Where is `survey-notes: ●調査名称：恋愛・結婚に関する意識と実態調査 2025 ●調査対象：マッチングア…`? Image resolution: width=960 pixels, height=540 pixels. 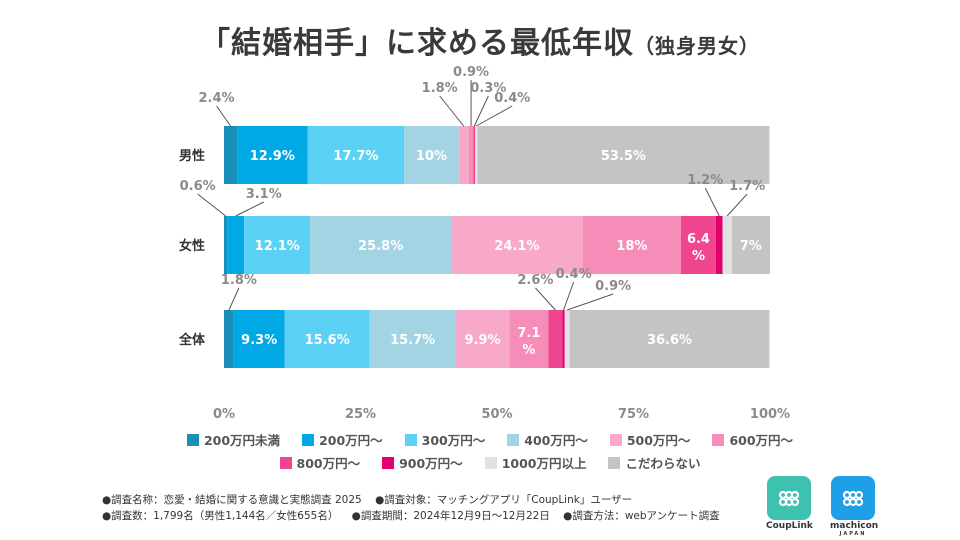
survey-notes: ●調査名称：恋愛・結婚に関する意識と実態調査 2025 ●調査対象：マッチングア… is located at coordinates (416, 508).